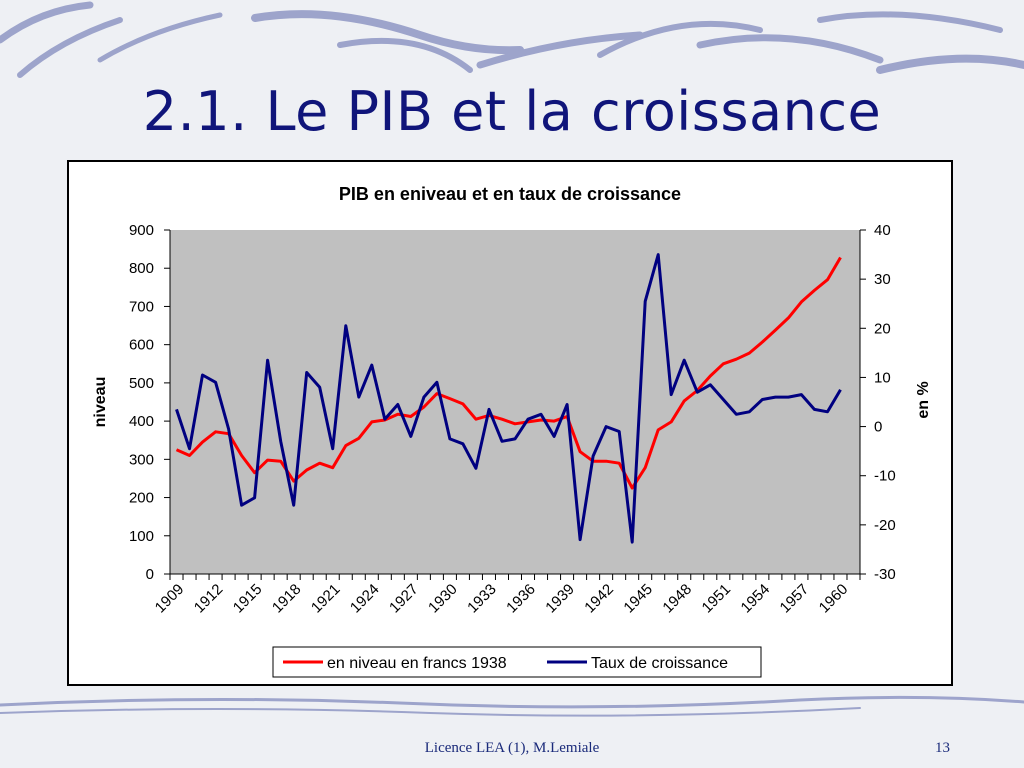 The width and height of the screenshot is (1024, 768). Describe the element at coordinates (599, 599) in the screenshot. I see `x-tick-label: 1942` at that location.